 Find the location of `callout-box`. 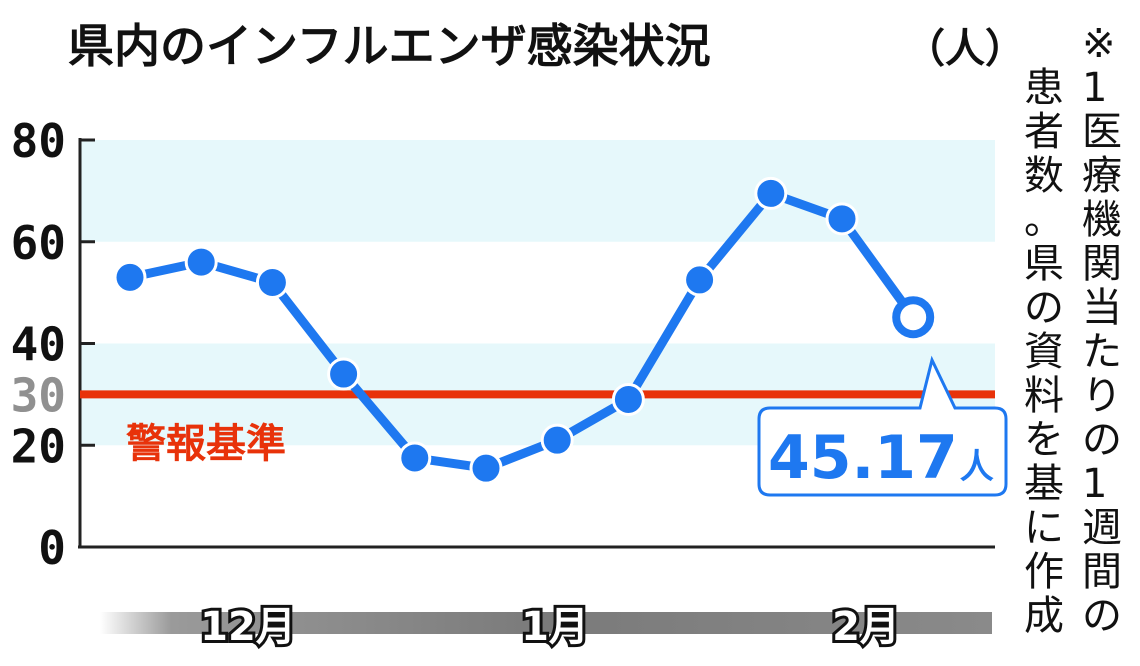

callout-box is located at coordinates (882, 426).